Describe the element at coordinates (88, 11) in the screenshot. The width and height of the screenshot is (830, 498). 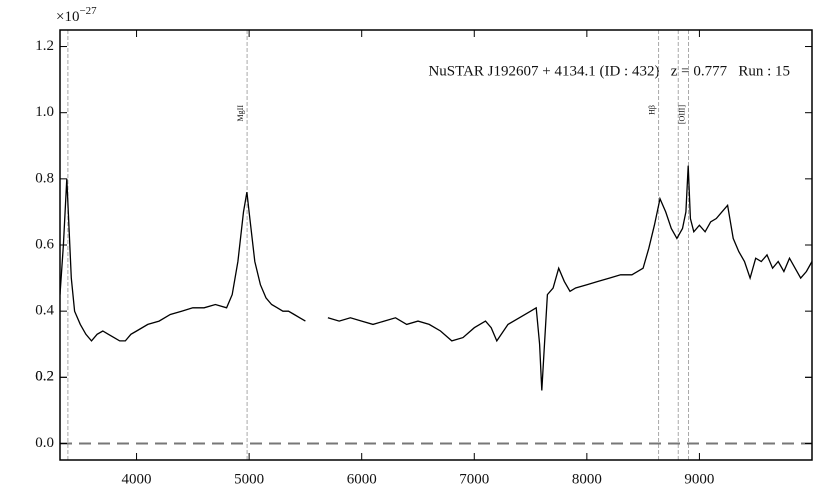
I see `y-scale-exponent: −27` at that location.